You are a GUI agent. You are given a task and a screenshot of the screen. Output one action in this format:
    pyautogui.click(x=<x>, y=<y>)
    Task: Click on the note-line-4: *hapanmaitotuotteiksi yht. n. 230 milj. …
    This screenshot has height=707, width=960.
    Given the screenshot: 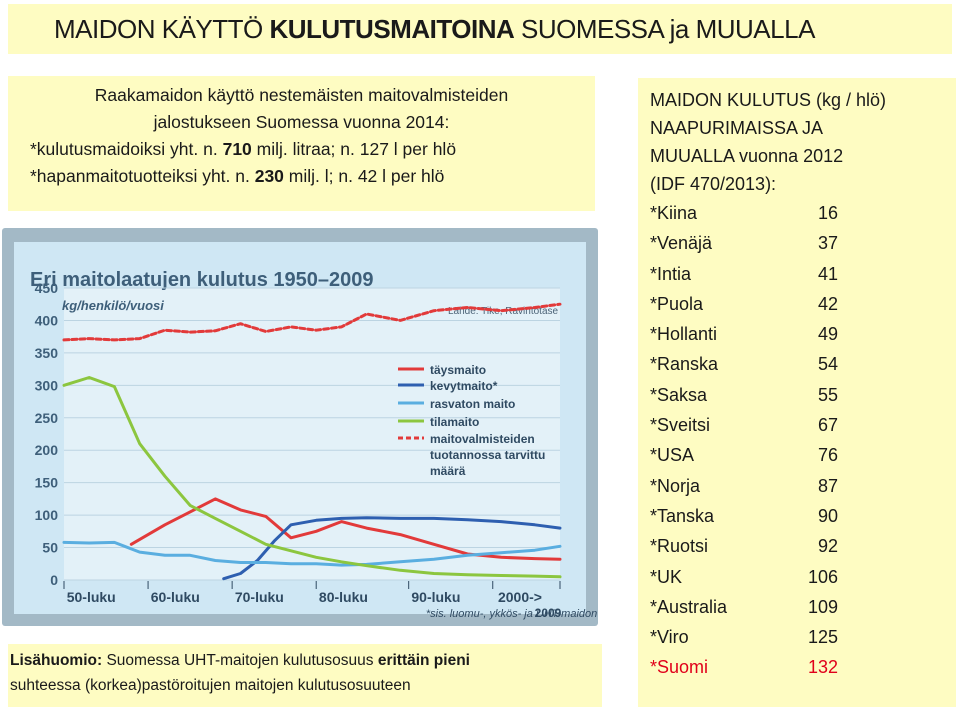 What is the action you would take?
    pyautogui.click(x=301, y=176)
    